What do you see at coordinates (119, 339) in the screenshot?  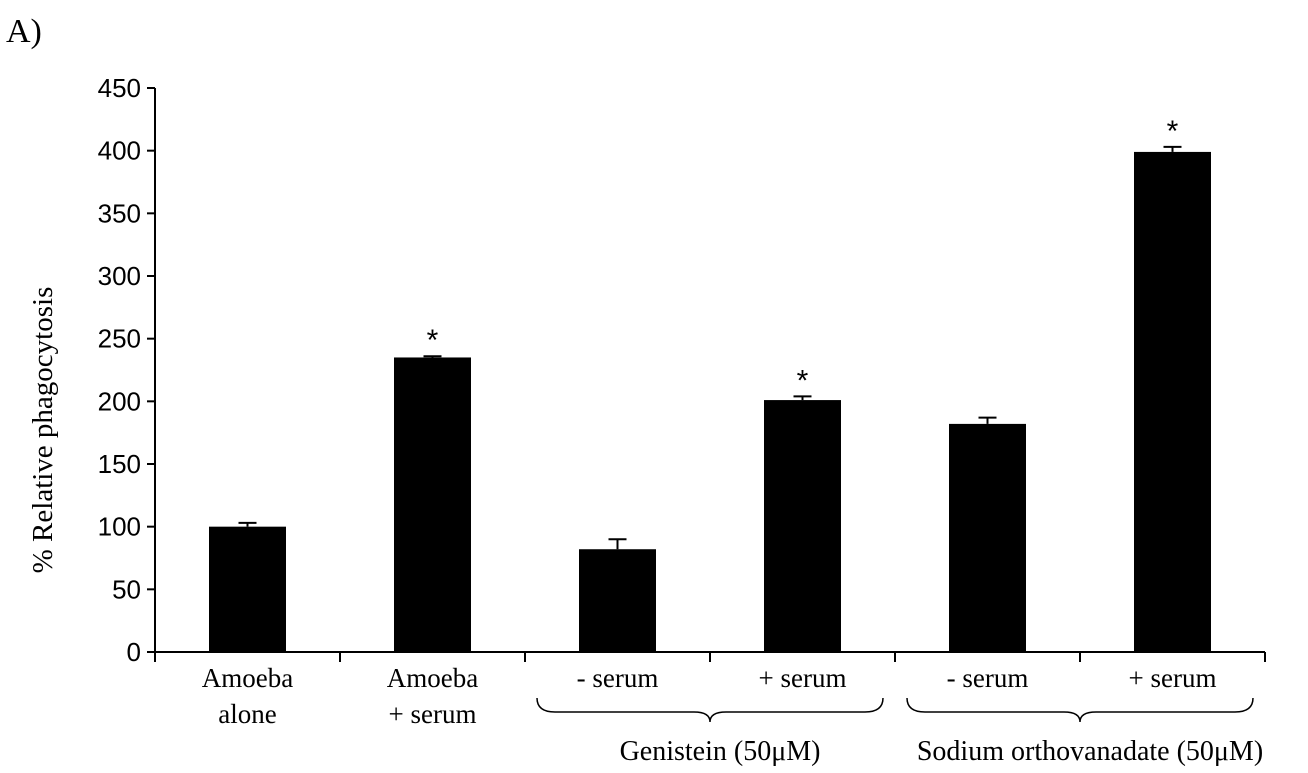 I see `y-tick-label: 250` at bounding box center [119, 339].